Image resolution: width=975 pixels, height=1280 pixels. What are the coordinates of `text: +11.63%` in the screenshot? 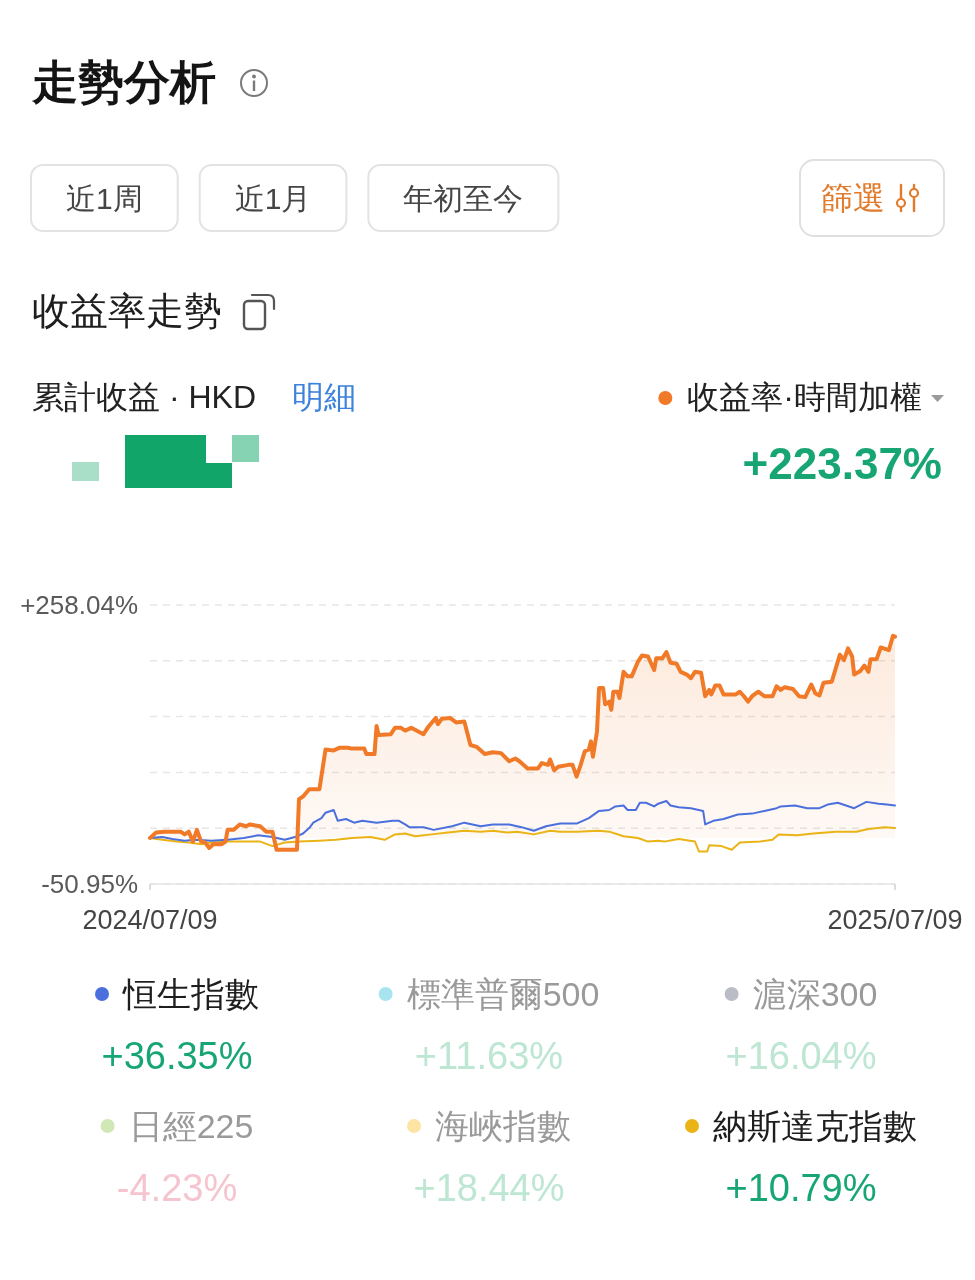 It's located at (489, 1056).